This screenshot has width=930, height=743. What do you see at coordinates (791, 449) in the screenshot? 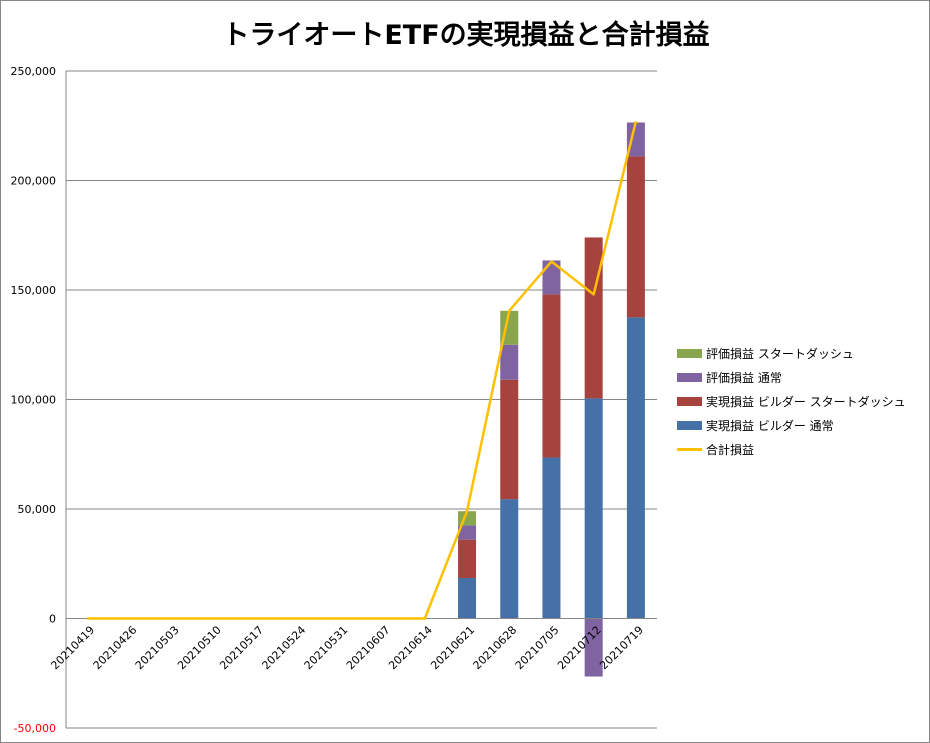
I see `legend-item: 合計損益` at bounding box center [791, 449].